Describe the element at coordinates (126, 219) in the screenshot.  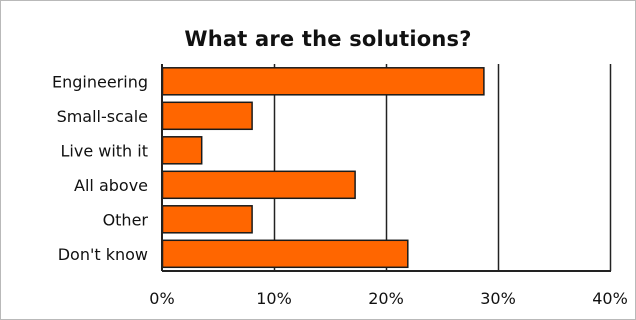
I see `category-label: Other` at that location.